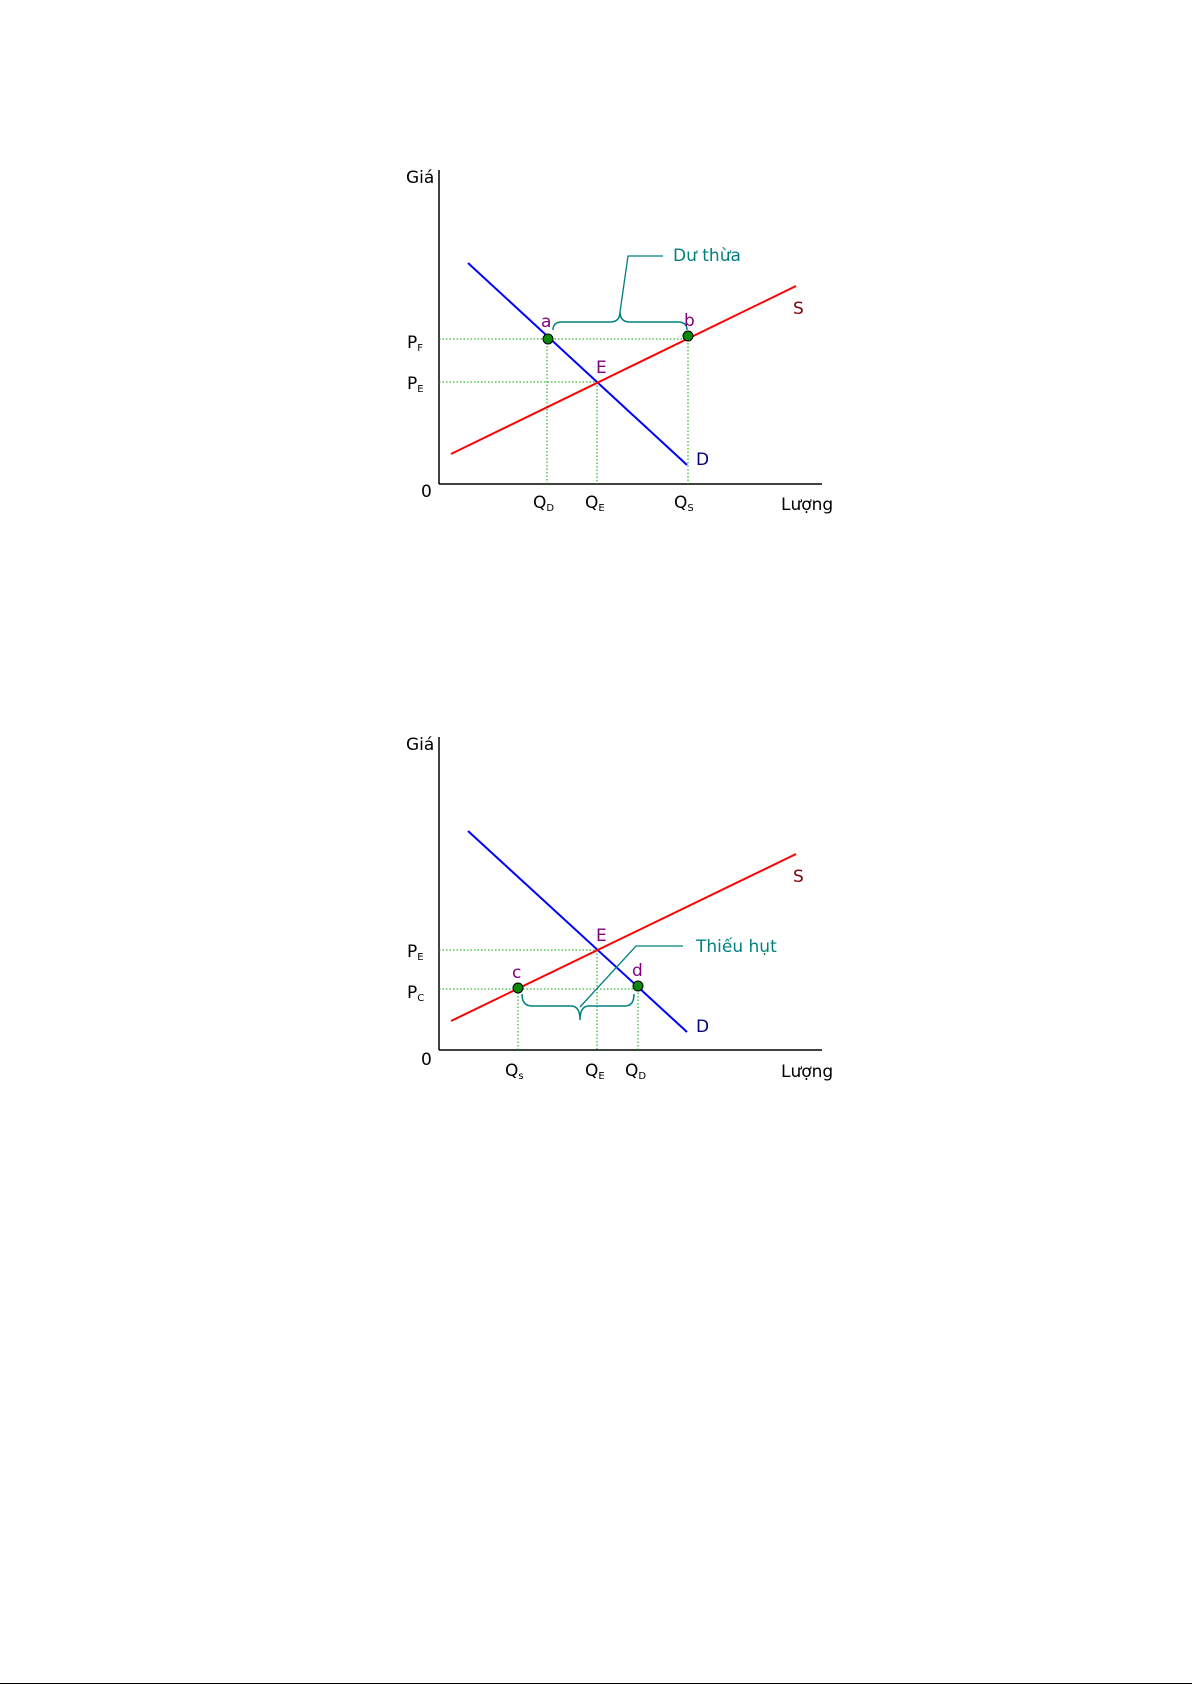 This screenshot has width=1192, height=1685. Describe the element at coordinates (638, 986) in the screenshot. I see `point-d` at that location.